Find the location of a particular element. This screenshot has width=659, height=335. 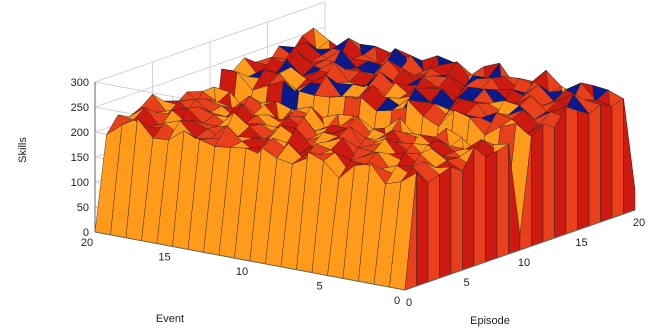

x-tick-label: 0 is located at coordinates (409, 303).